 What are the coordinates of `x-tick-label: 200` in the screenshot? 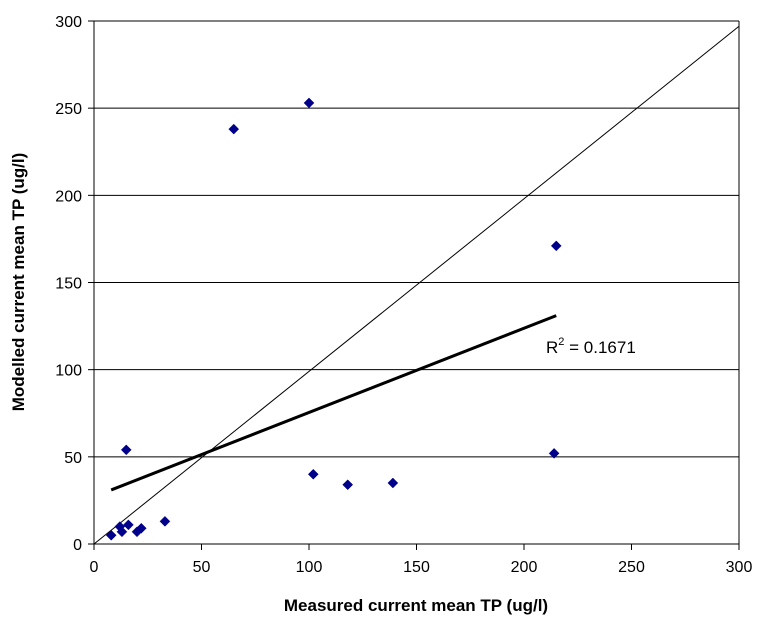 It's located at (524, 567).